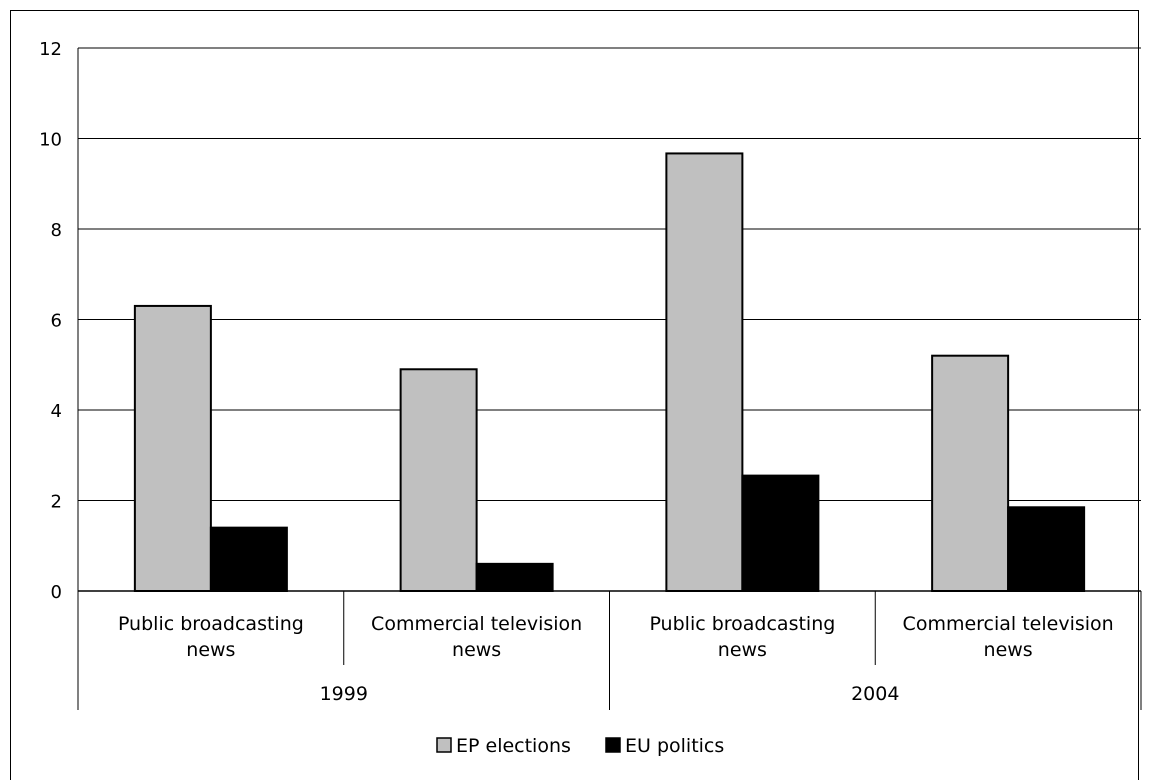  I want to click on y-tick-label: 8, so click(56, 230).